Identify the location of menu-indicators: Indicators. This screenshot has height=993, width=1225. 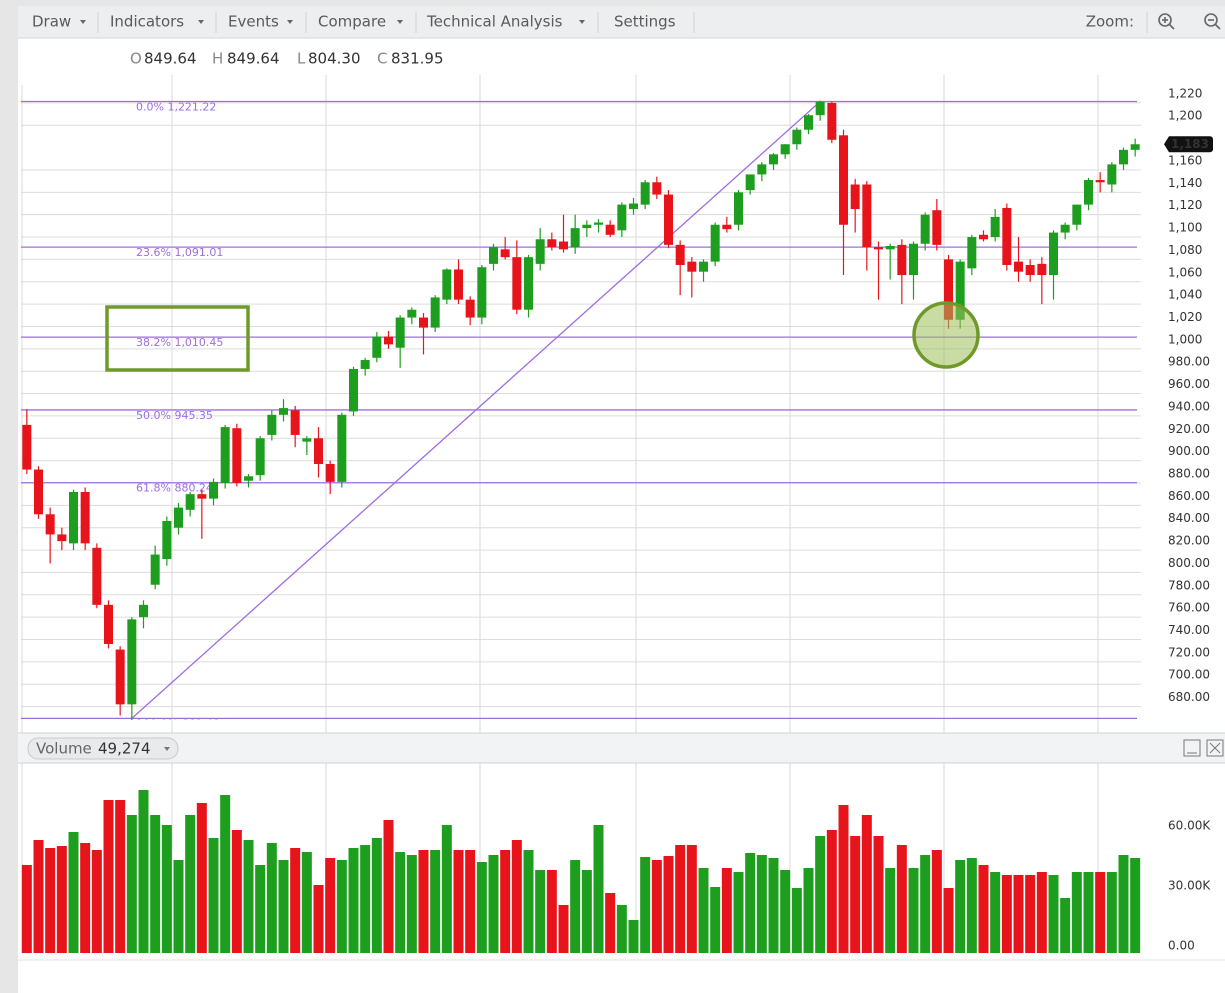
(147, 22).